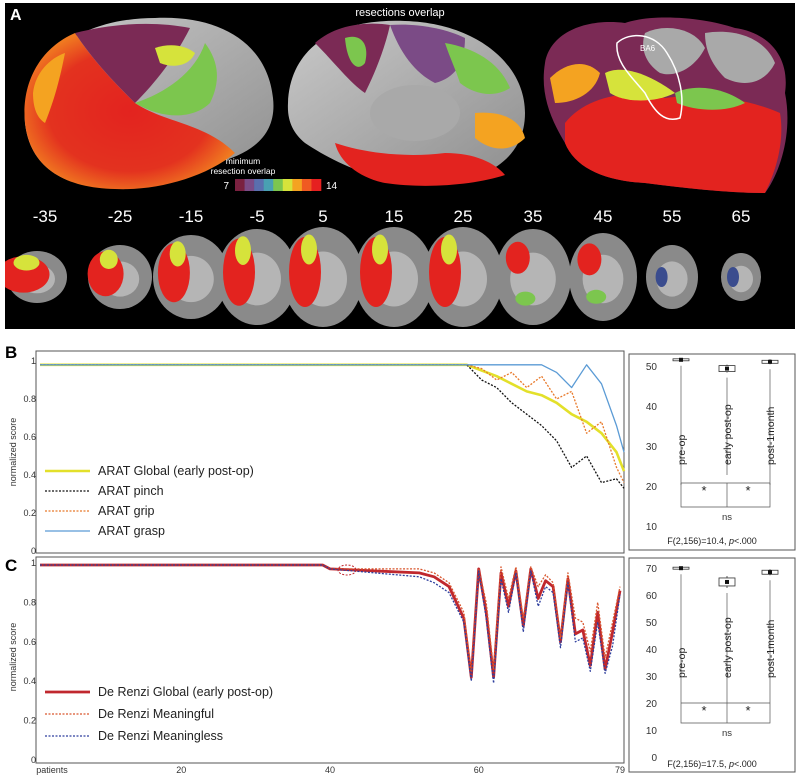 The height and width of the screenshot is (775, 800). I want to click on stat-text: F(2,156)=17.5, p<.000, so click(712, 764).